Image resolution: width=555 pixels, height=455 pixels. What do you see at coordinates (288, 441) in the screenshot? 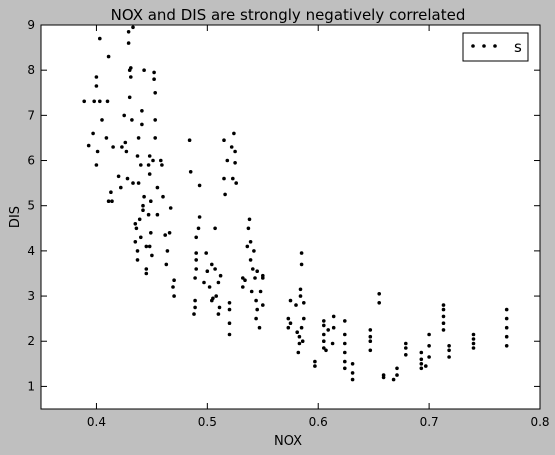
I see `x-axis-label: NOX` at bounding box center [288, 441].